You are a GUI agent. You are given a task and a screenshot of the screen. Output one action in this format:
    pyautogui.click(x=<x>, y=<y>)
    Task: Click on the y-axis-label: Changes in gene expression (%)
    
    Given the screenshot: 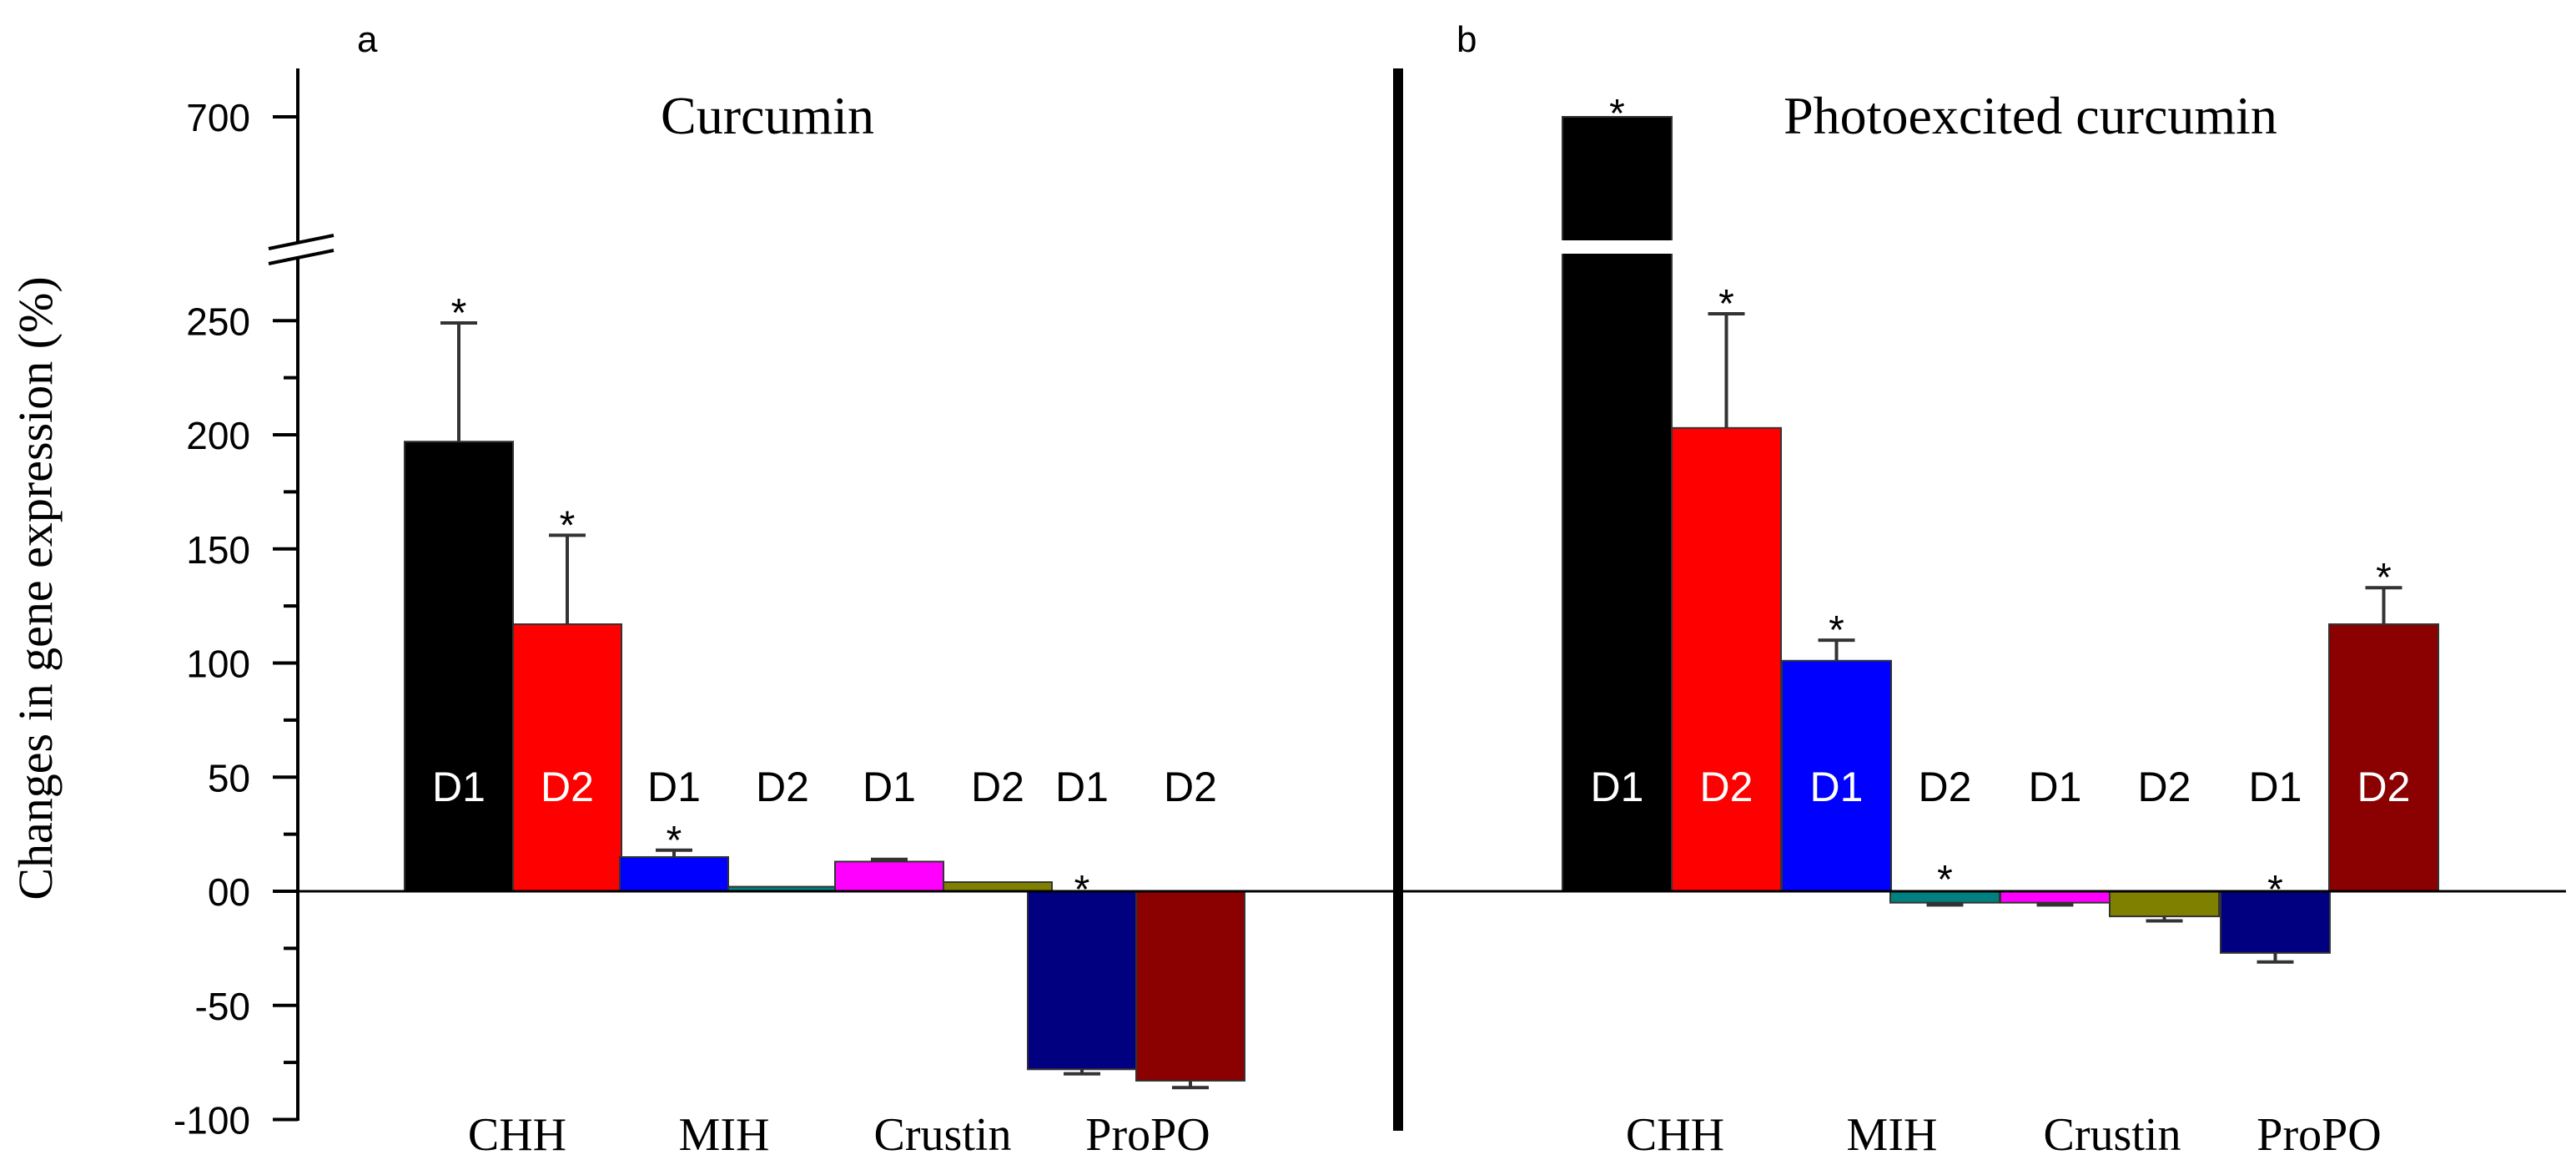 What is the action you would take?
    pyautogui.click(x=35, y=588)
    